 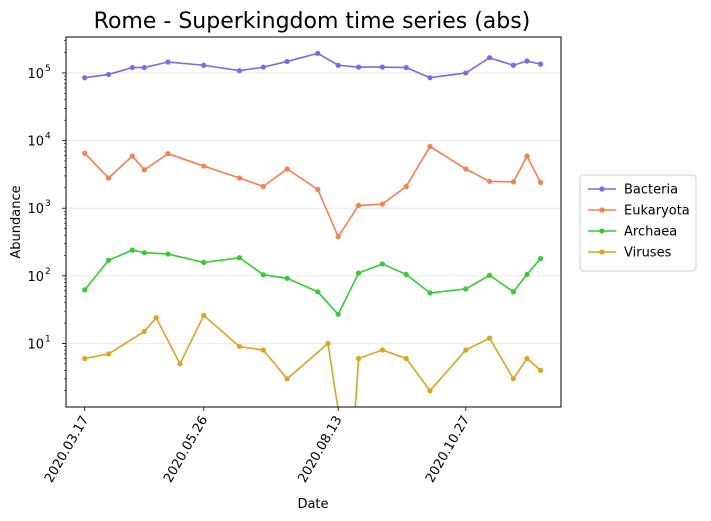 I want to click on y-axis-label: Abundance, so click(x=16, y=221).